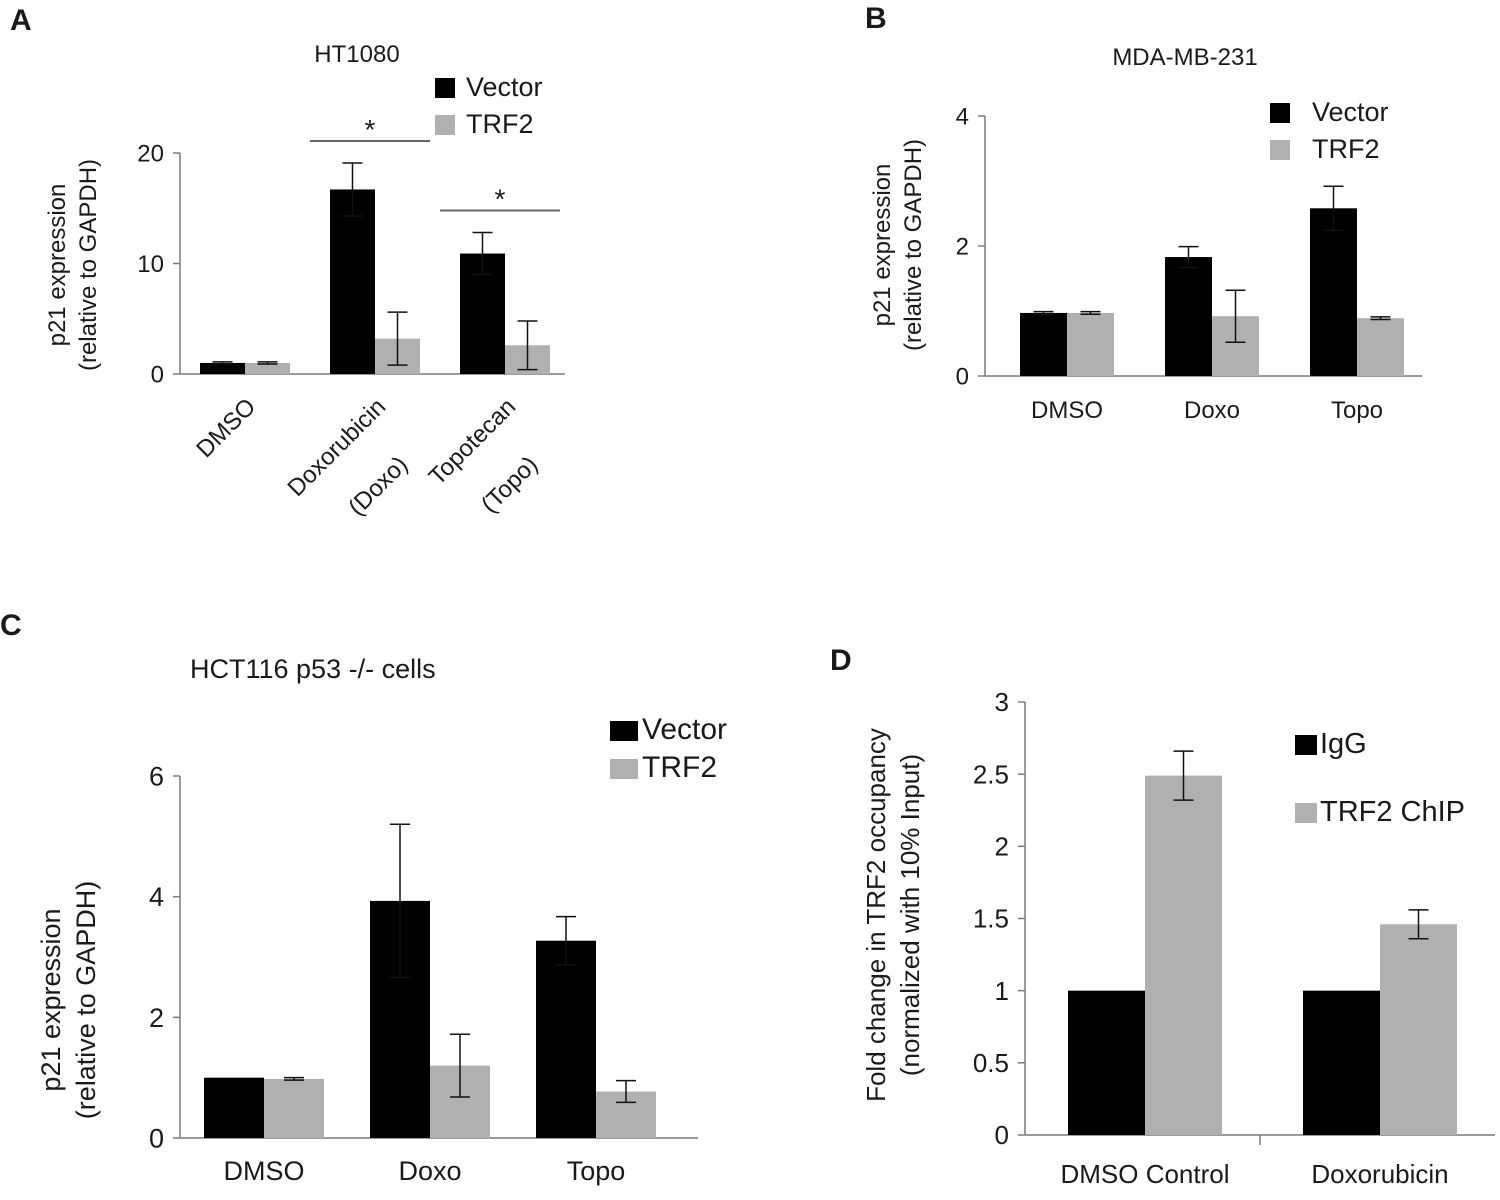  Describe the element at coordinates (21, 20) in the screenshot. I see `panel-label-a: A` at that location.